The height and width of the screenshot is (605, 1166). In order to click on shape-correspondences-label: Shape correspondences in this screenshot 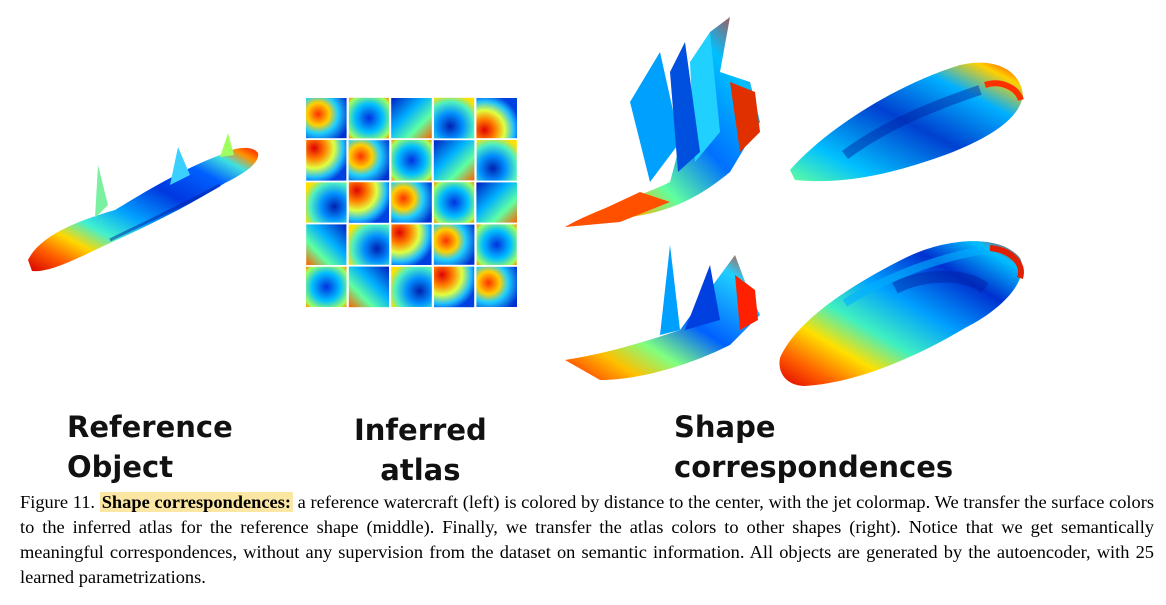, I will do `click(814, 447)`.